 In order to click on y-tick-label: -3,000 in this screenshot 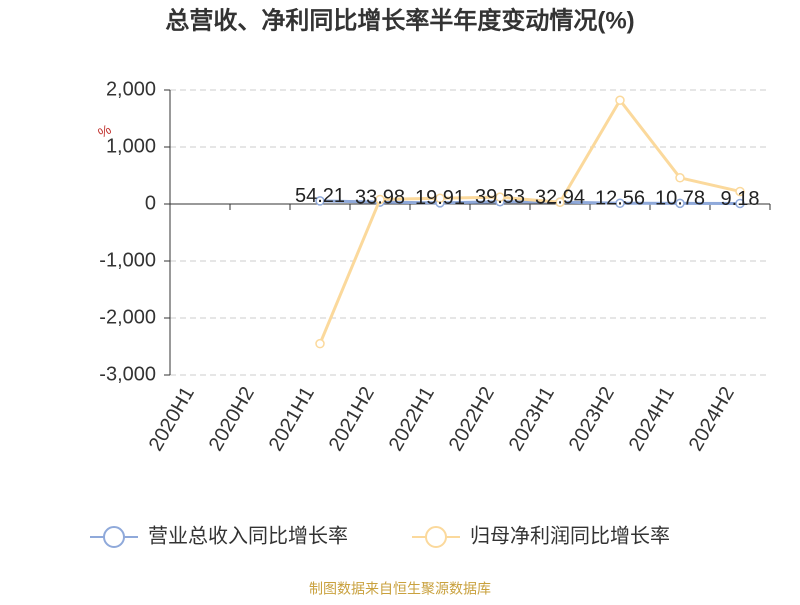, I will do `click(127, 374)`.